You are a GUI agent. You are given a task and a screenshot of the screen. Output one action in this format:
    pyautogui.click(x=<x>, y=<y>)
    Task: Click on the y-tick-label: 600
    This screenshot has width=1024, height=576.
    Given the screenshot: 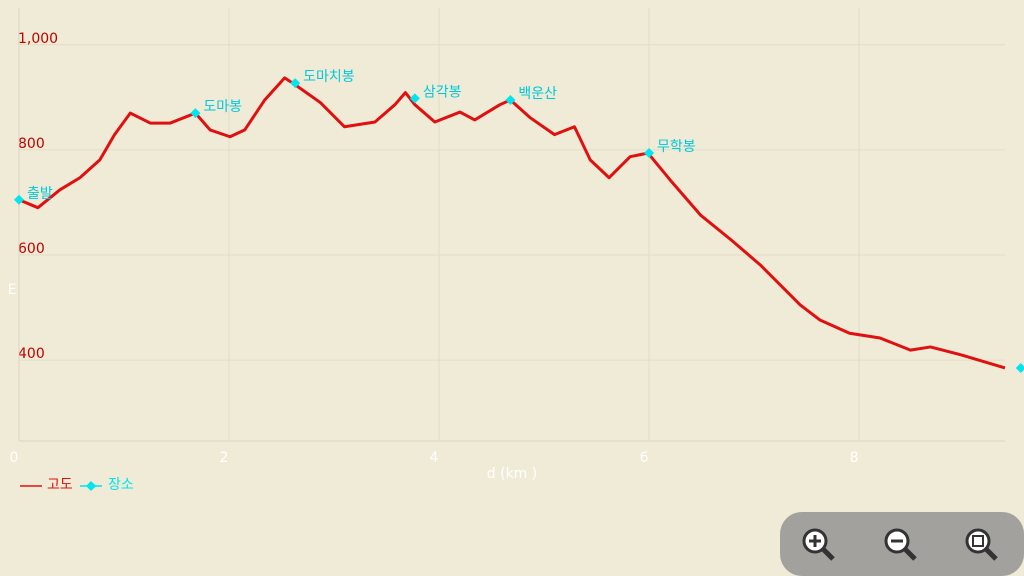 What is the action you would take?
    pyautogui.click(x=31, y=249)
    